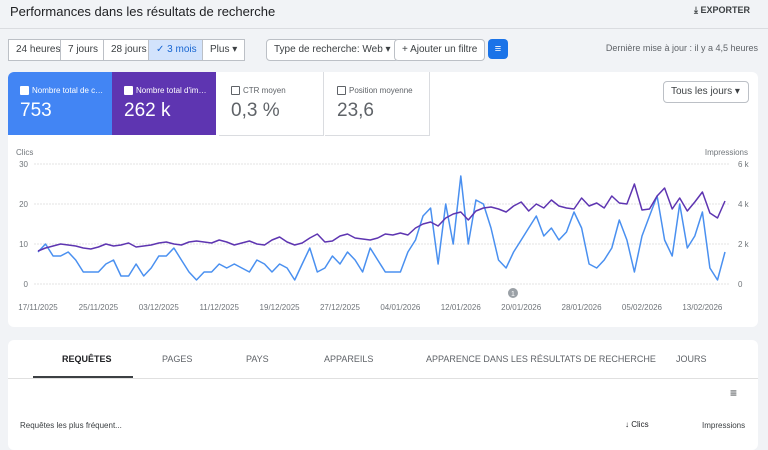 This screenshot has width=768, height=450. Describe the element at coordinates (444, 49) in the screenshot. I see `add-filter-label: Ajouter un filtre` at that location.